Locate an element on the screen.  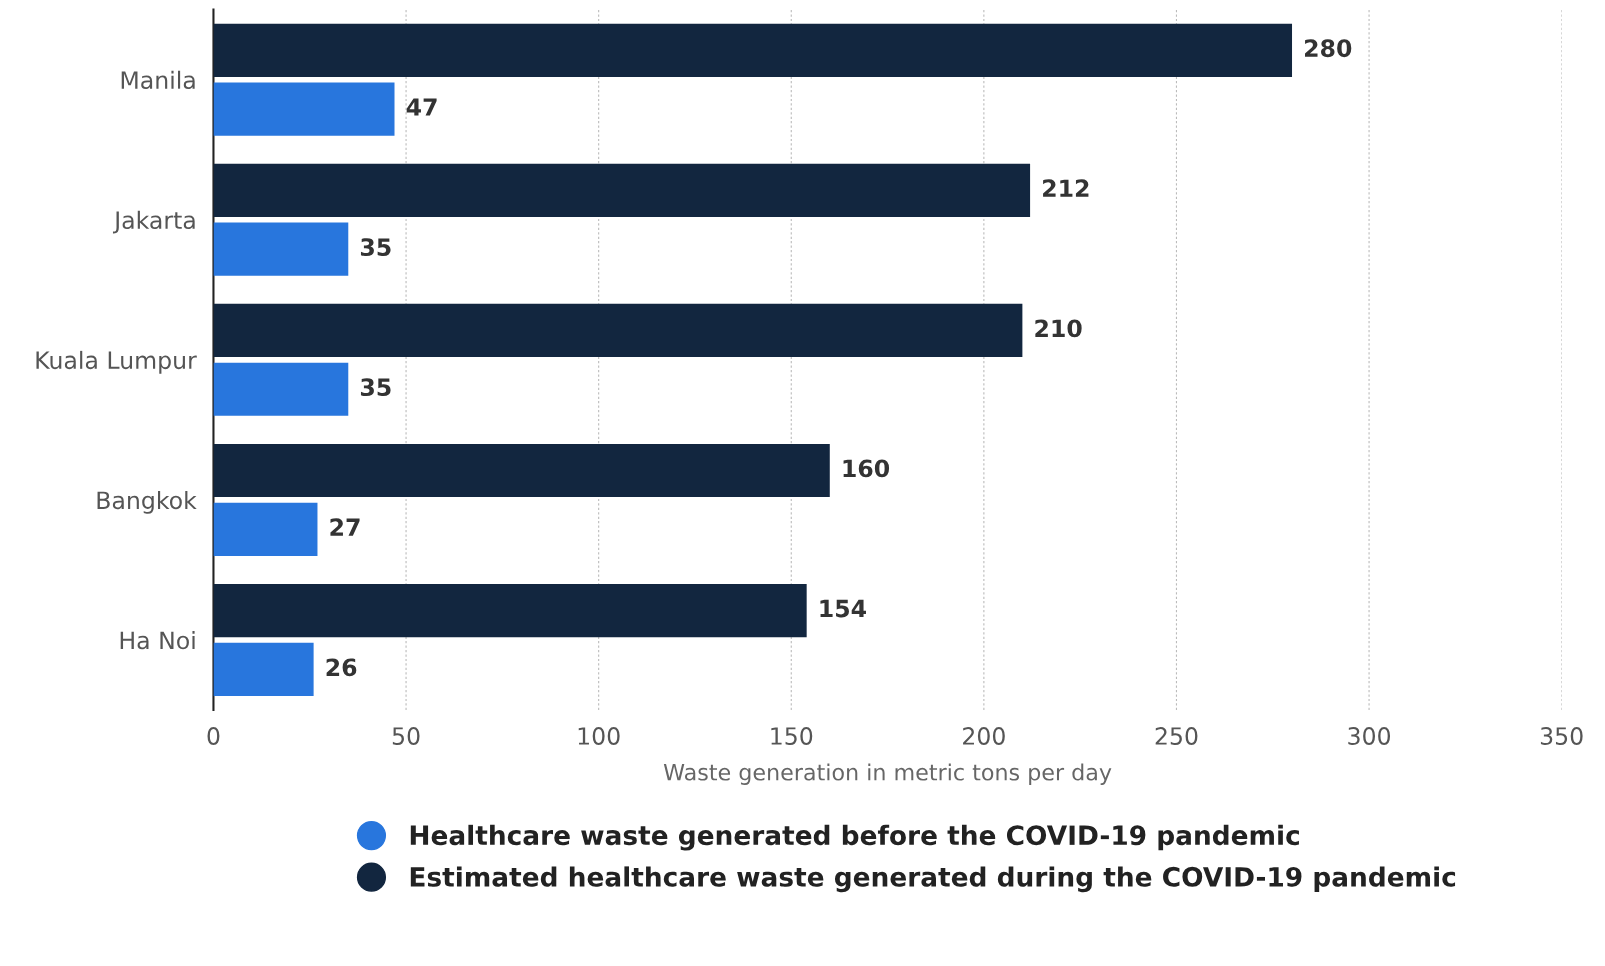
data-label: 26 is located at coordinates (341, 667).